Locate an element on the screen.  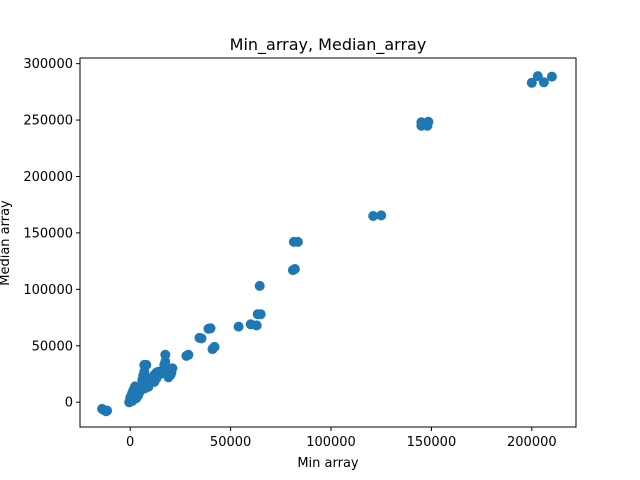
x-axis-label: Min array is located at coordinates (328, 463).